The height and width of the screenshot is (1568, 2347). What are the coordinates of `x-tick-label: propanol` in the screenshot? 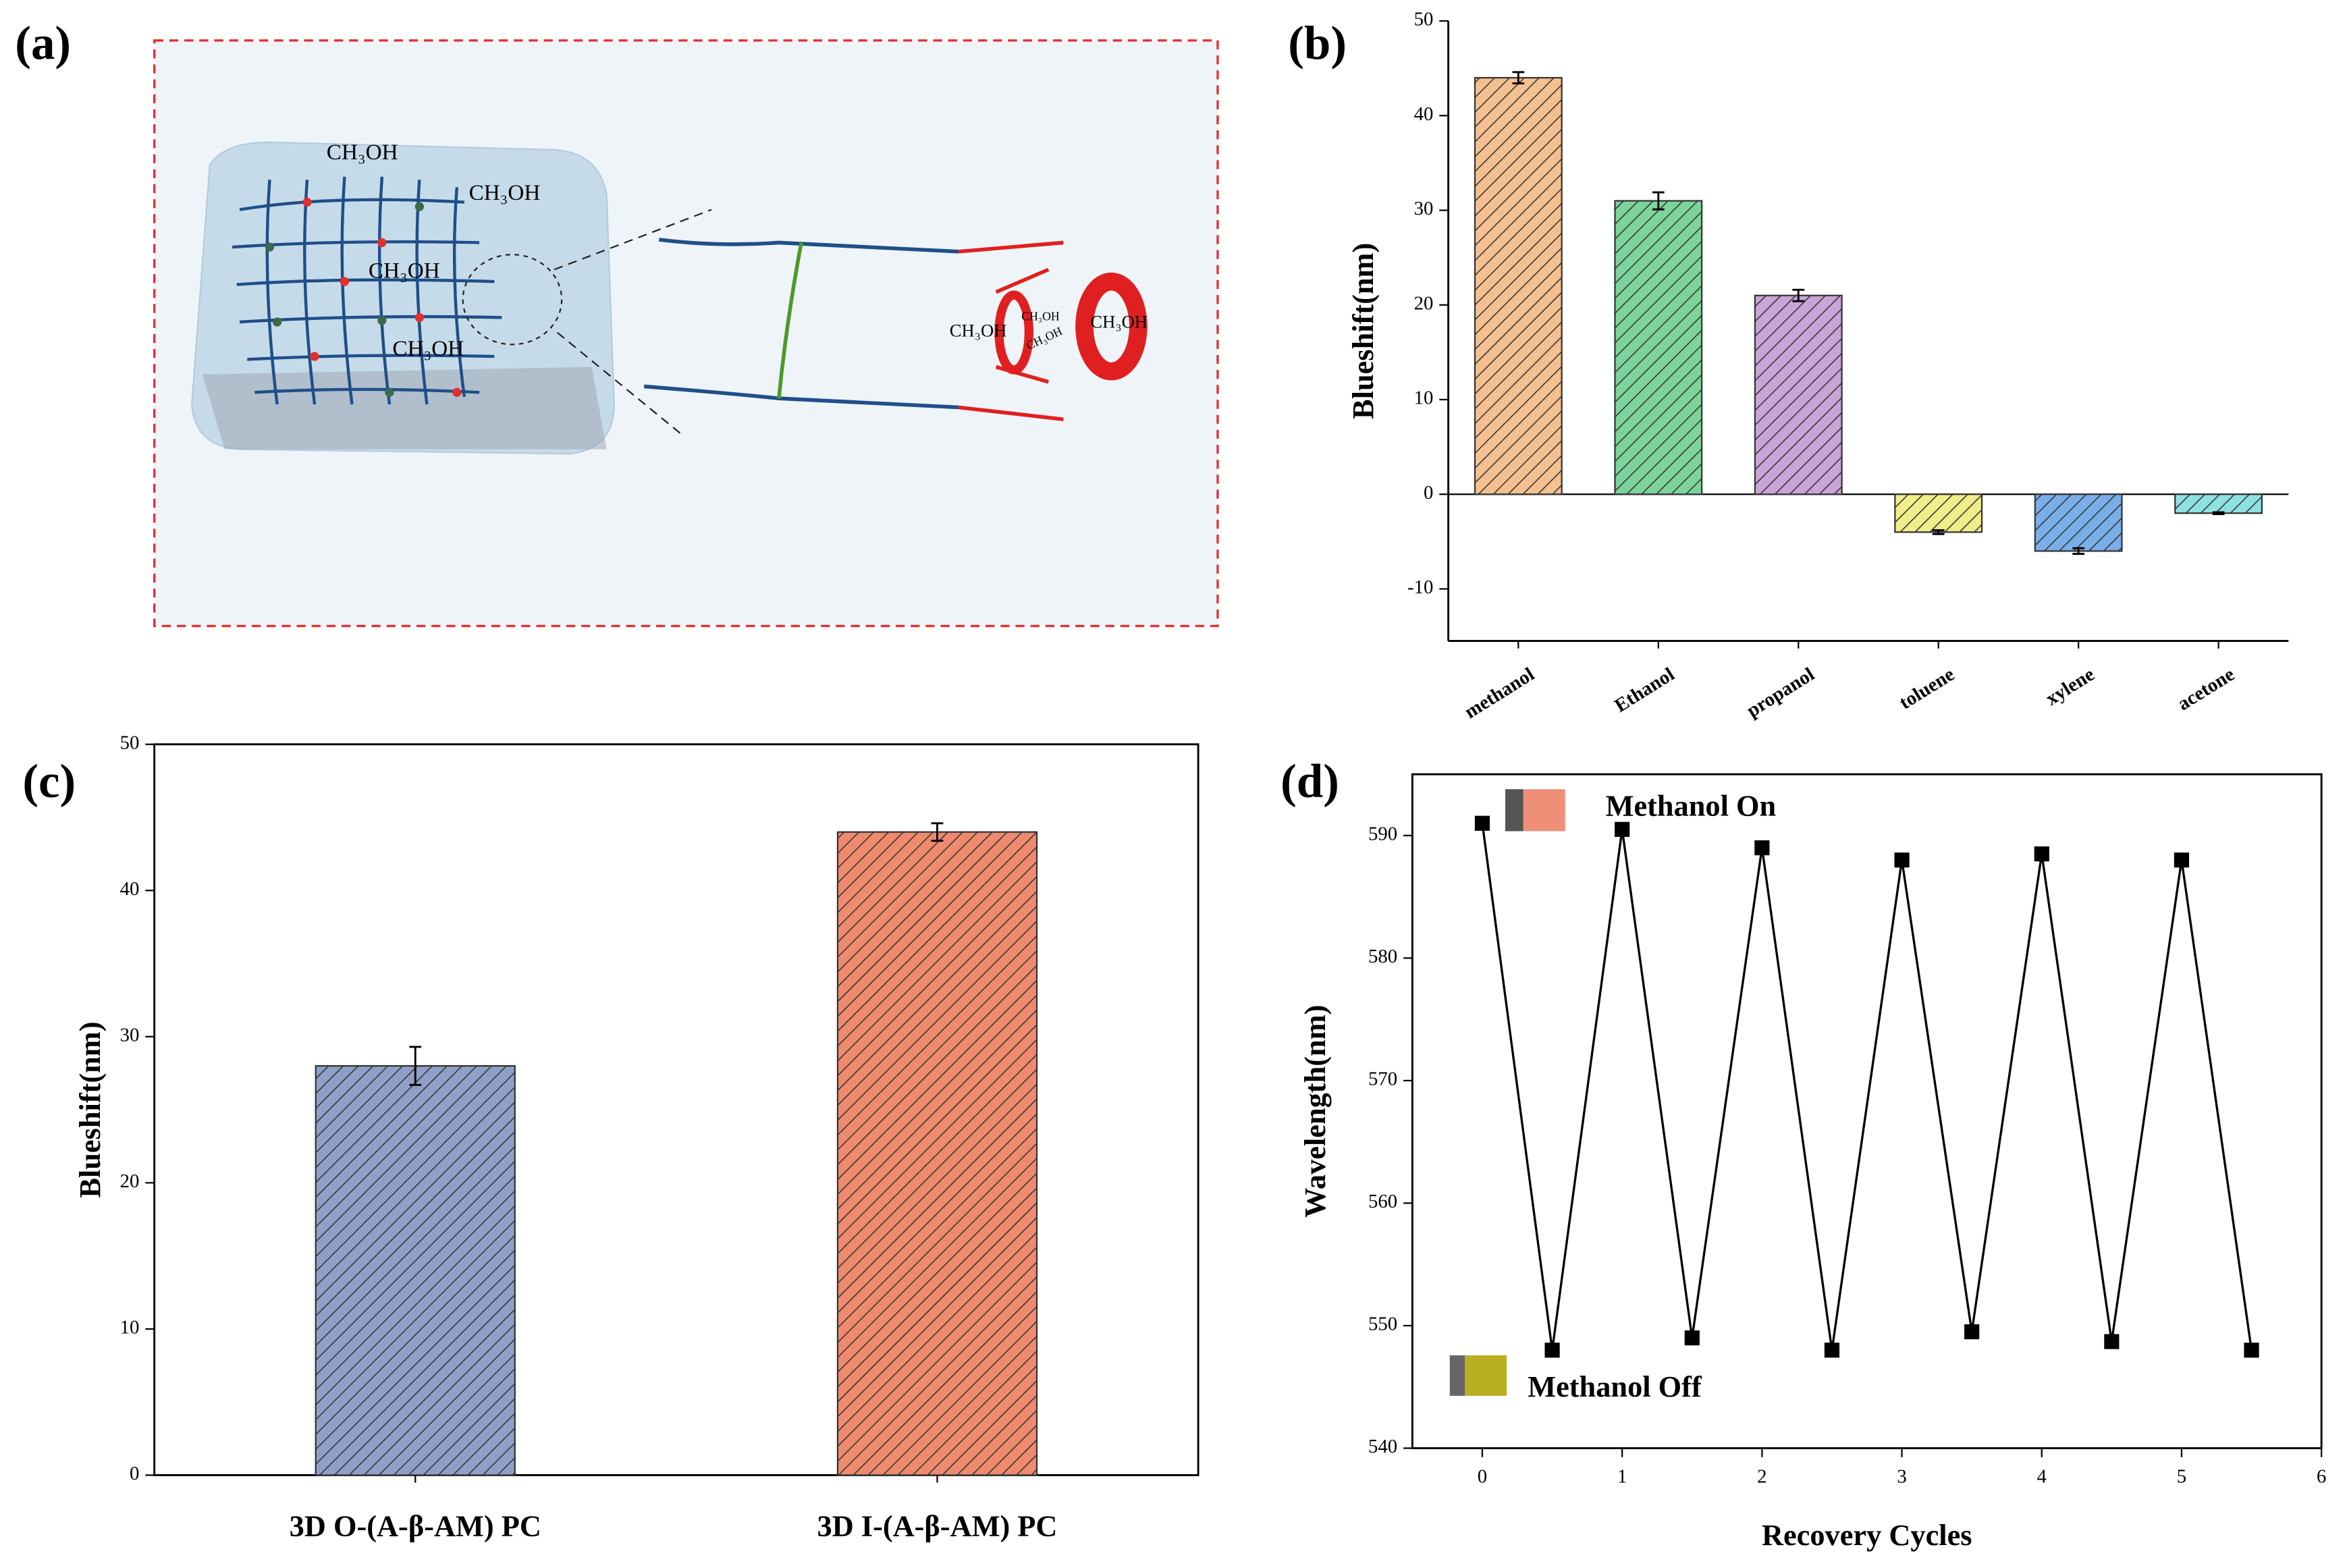 It's located at (1780, 693).